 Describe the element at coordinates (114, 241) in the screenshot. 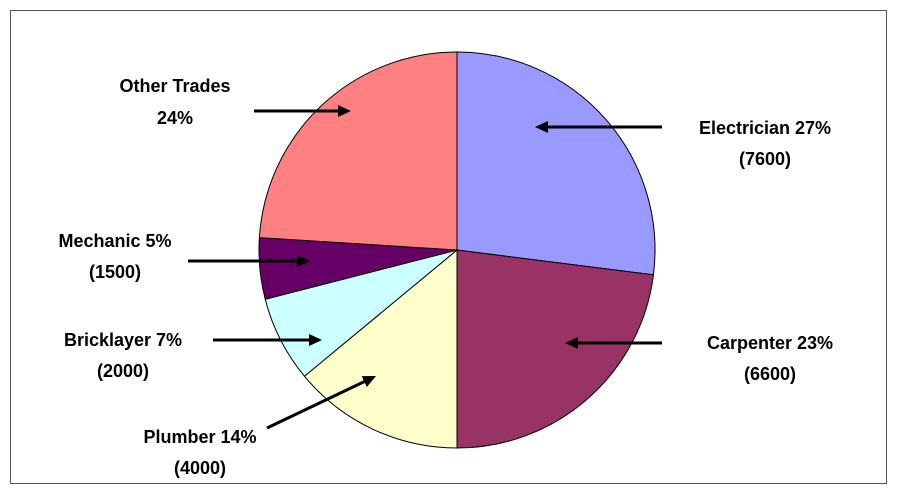

I see `label-mechanic: Mechanic 5%` at that location.